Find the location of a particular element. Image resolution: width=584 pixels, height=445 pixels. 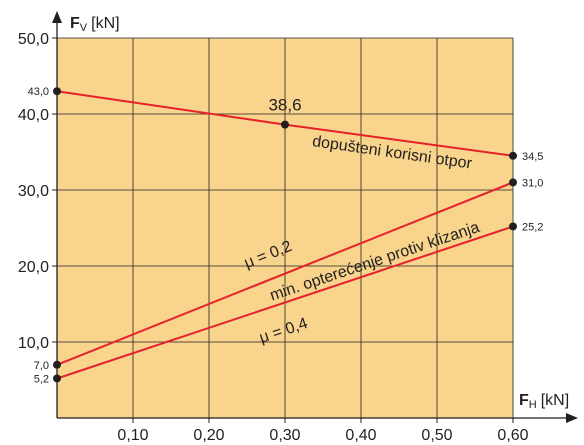

x-tick-label-2: 0,30 is located at coordinates (284, 435).